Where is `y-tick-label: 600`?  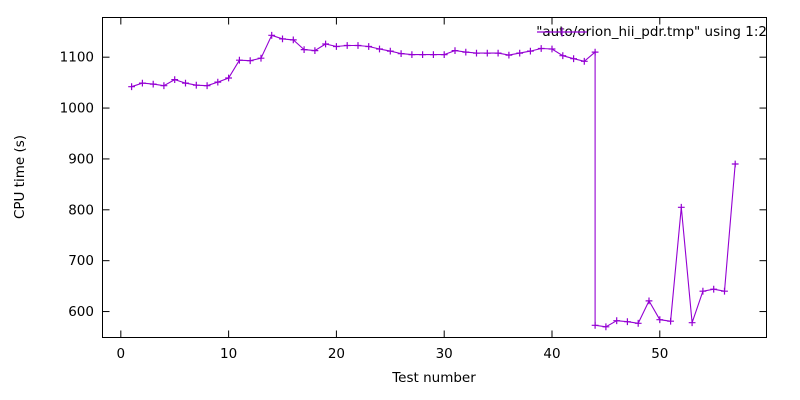 y-tick-label: 600 is located at coordinates (81, 312).